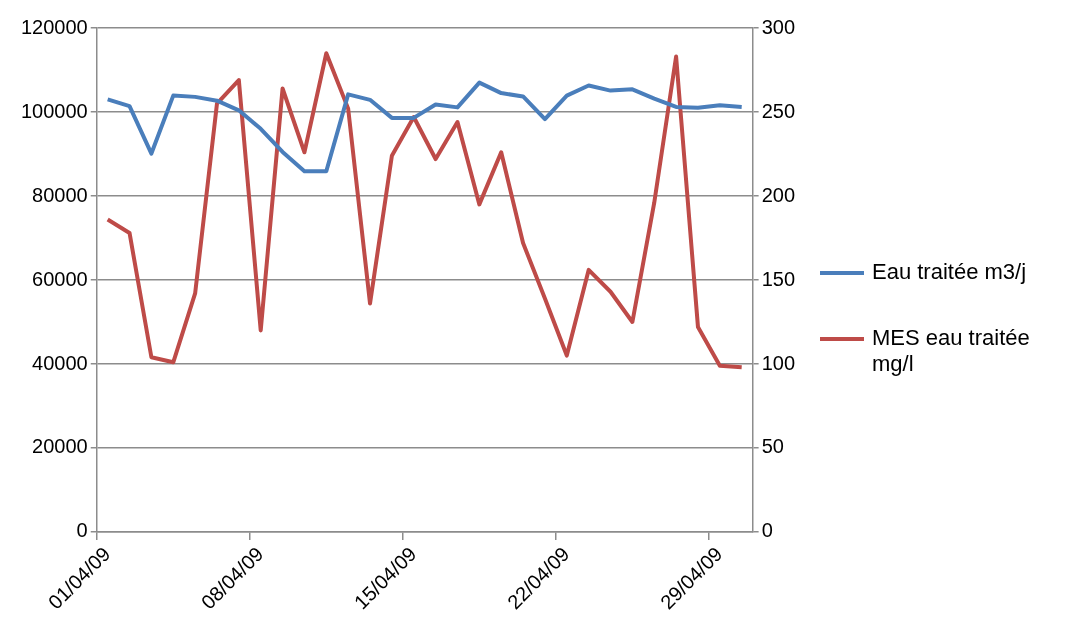  What do you see at coordinates (767, 530) in the screenshot?
I see `y2-tick-label: 0` at bounding box center [767, 530].